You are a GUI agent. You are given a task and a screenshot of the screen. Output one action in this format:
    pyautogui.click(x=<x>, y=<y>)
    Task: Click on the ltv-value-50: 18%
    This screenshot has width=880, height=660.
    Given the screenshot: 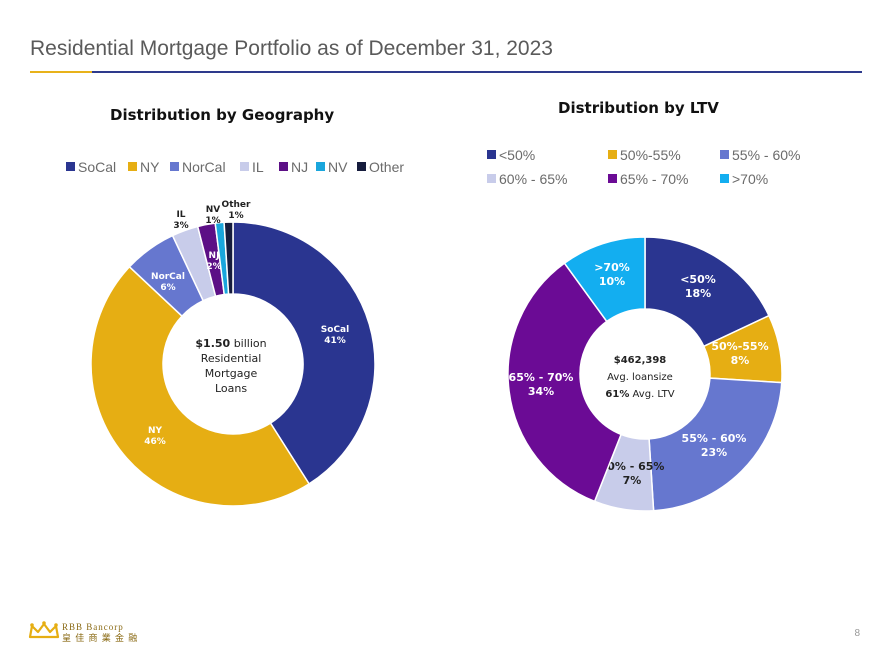 What is the action you would take?
    pyautogui.click(x=698, y=293)
    